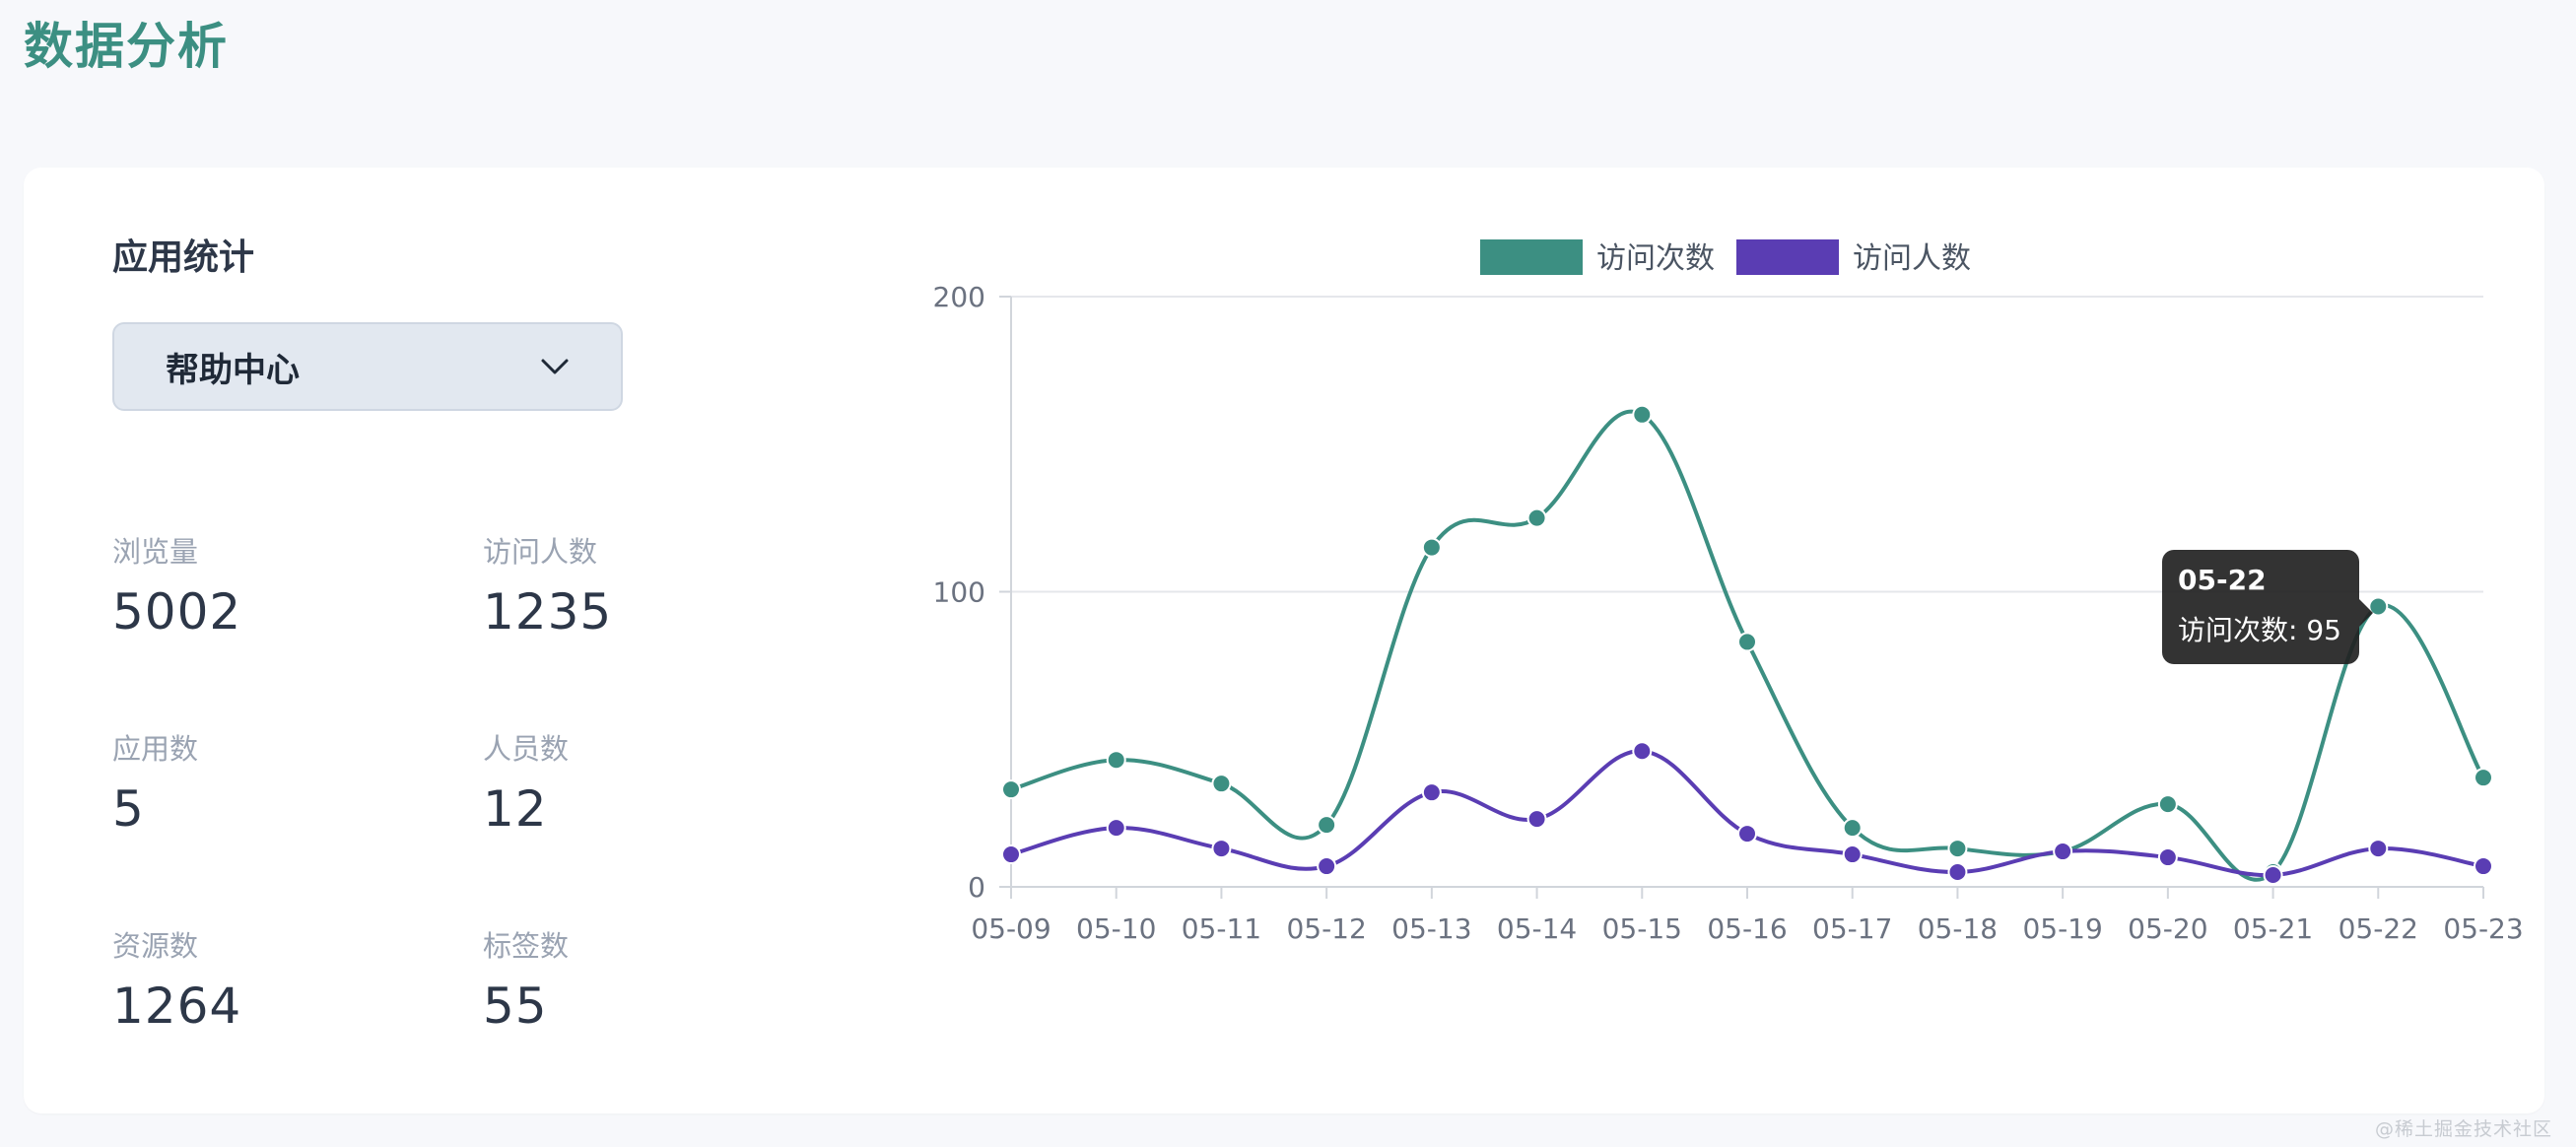  I want to click on app-select-value: 帮助中心, so click(233, 370).